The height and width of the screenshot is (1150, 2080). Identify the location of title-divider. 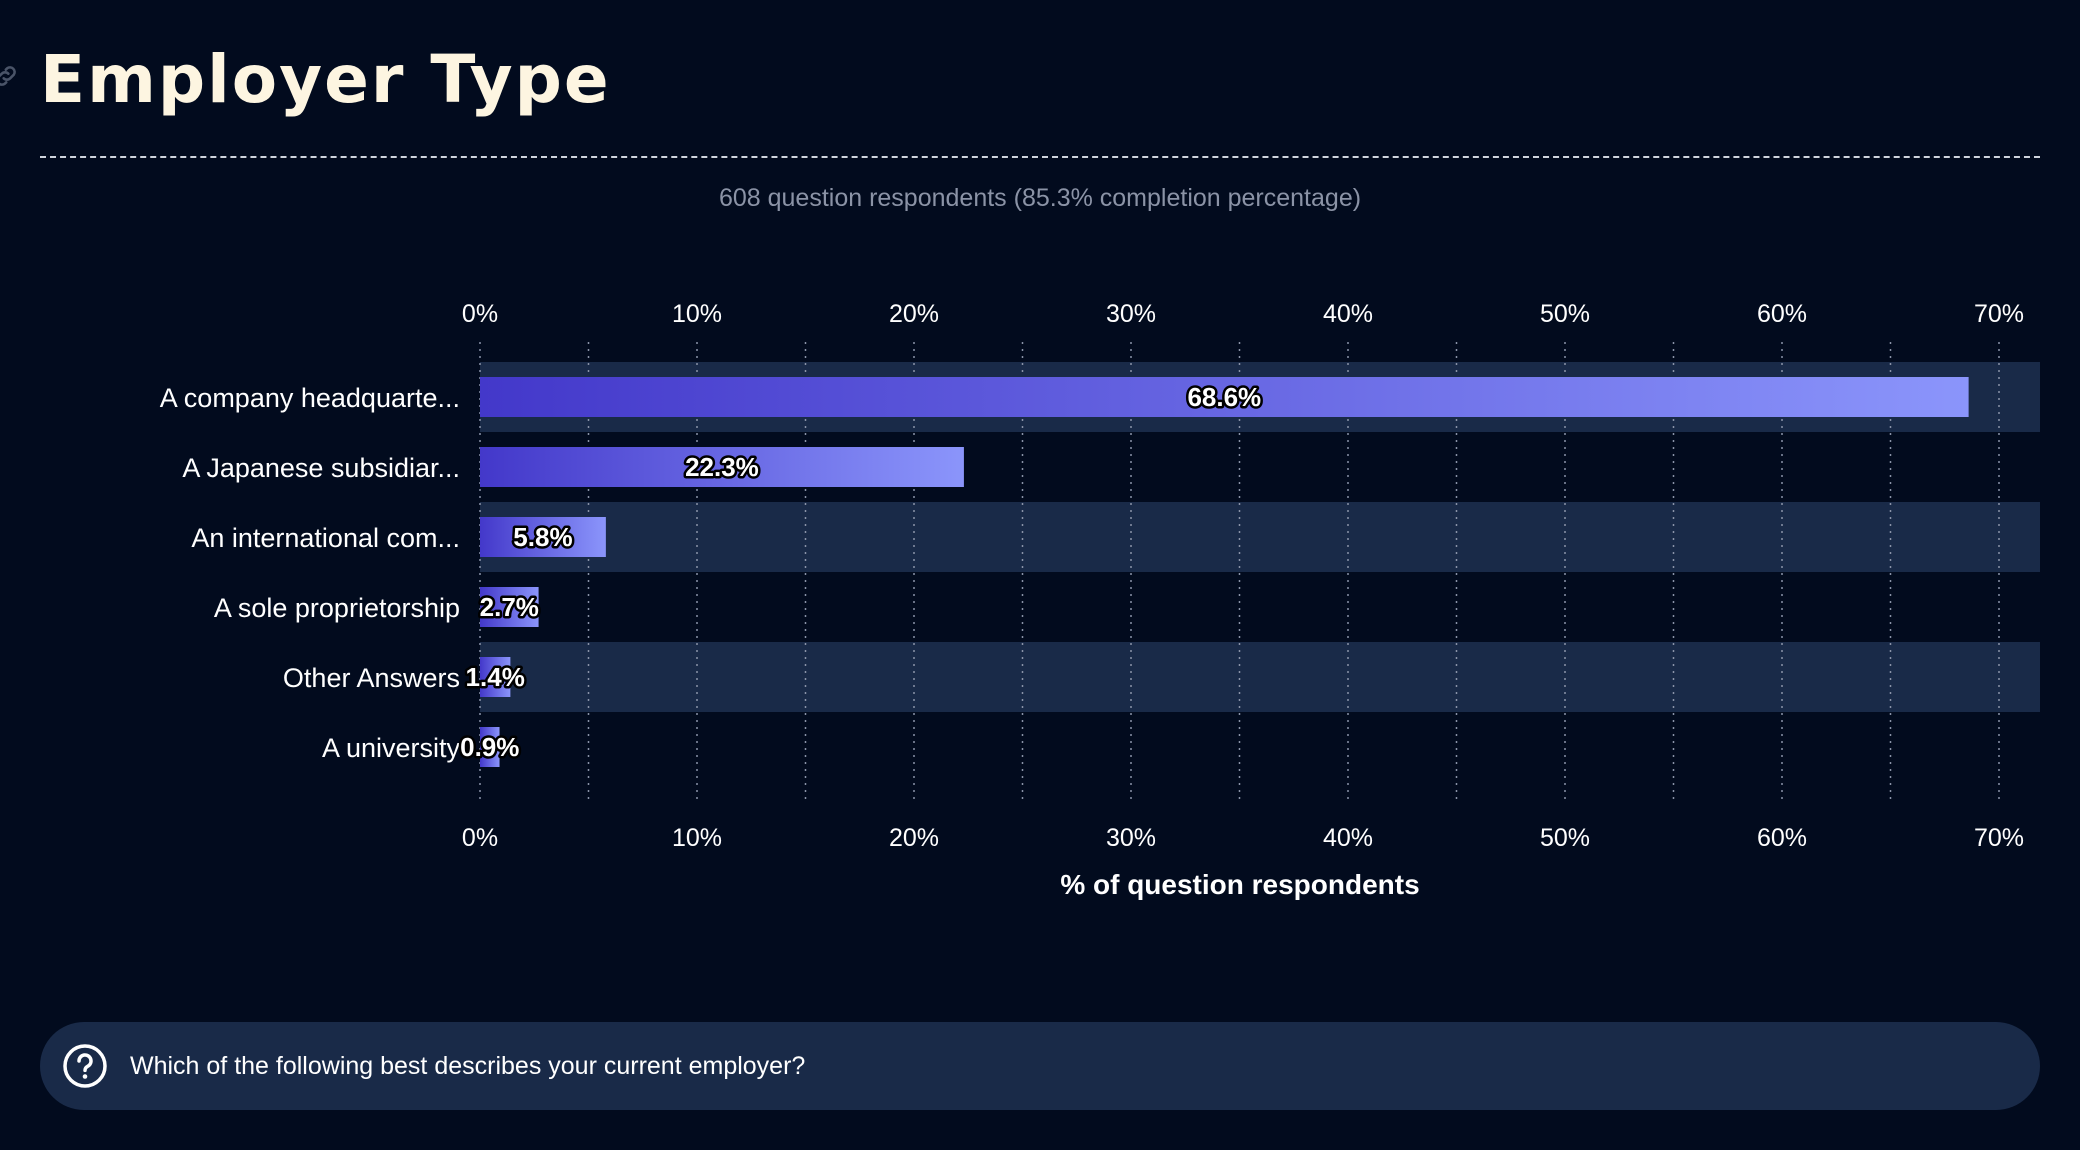
(1040, 157).